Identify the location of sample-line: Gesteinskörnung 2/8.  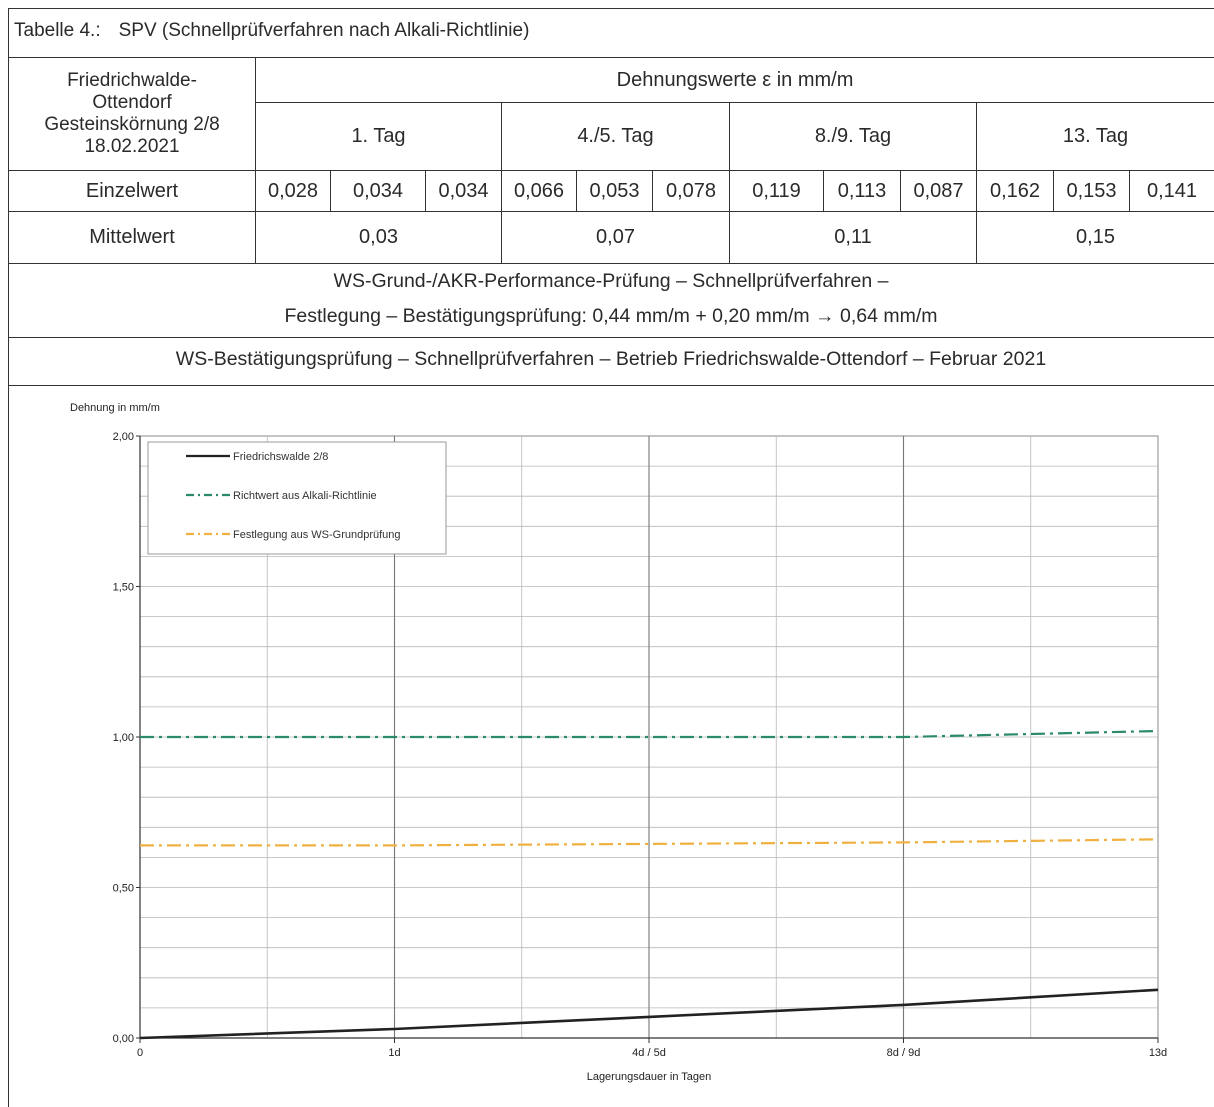
(132, 124).